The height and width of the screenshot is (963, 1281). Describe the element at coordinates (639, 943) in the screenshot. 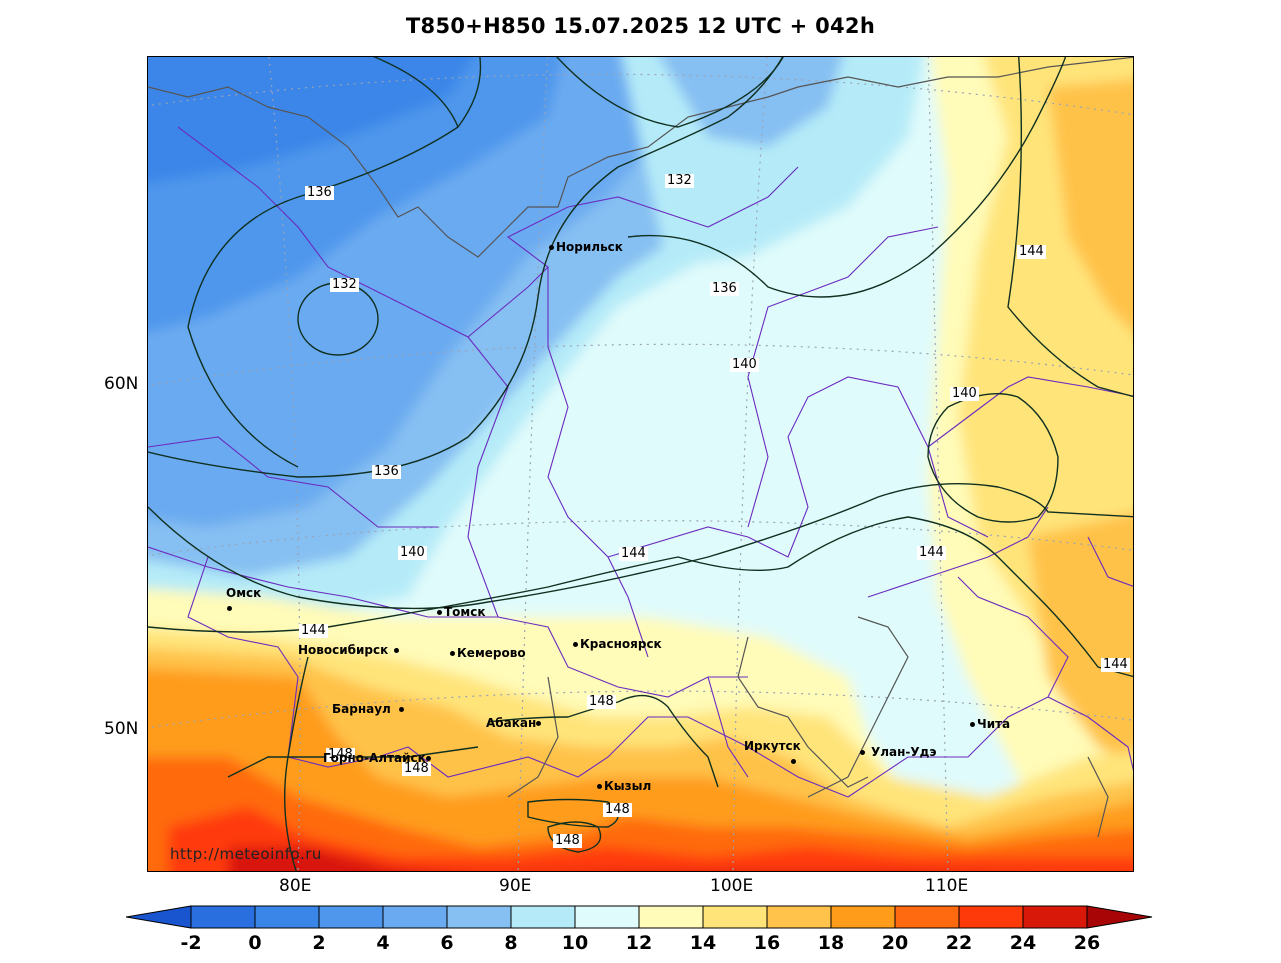

I see `colorbar-tick-label: 12` at that location.